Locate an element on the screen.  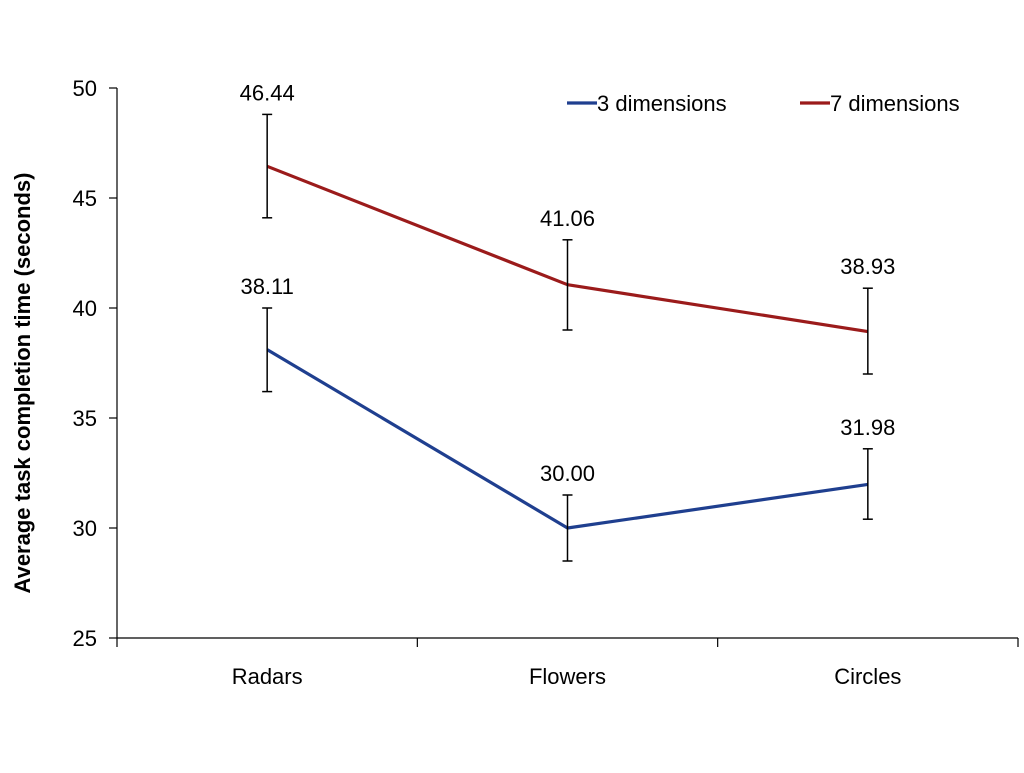
y-tick-label: 30 is located at coordinates (85, 528).